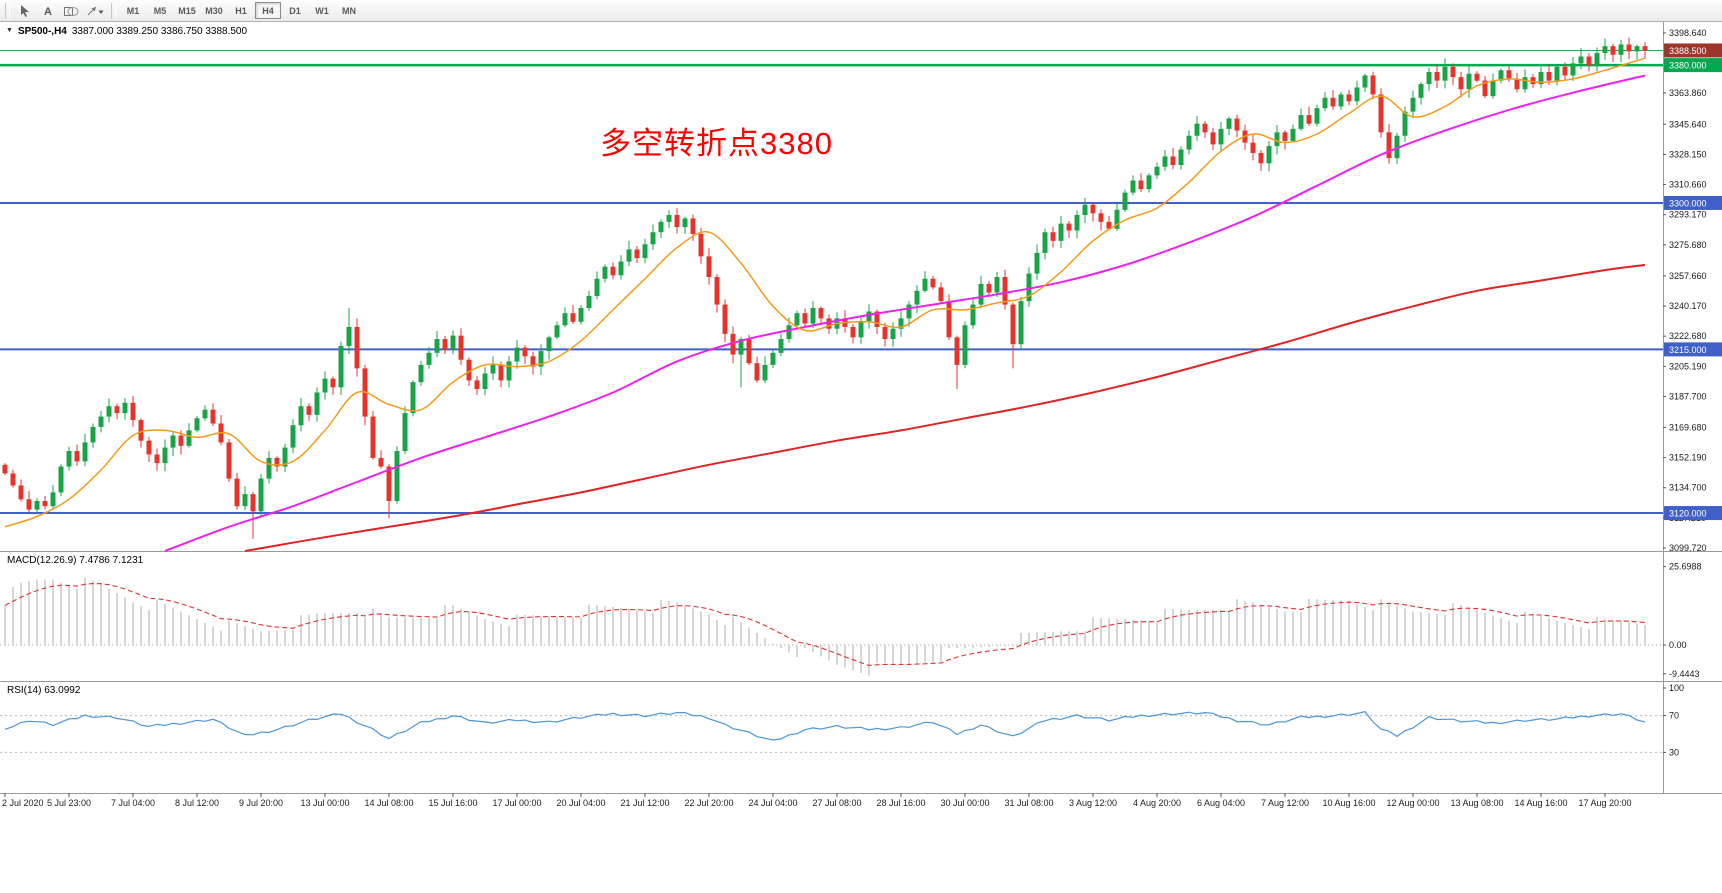 The image size is (1722, 893). What do you see at coordinates (1688, 215) in the screenshot?
I see `svg-text: 3293.170` at bounding box center [1688, 215].